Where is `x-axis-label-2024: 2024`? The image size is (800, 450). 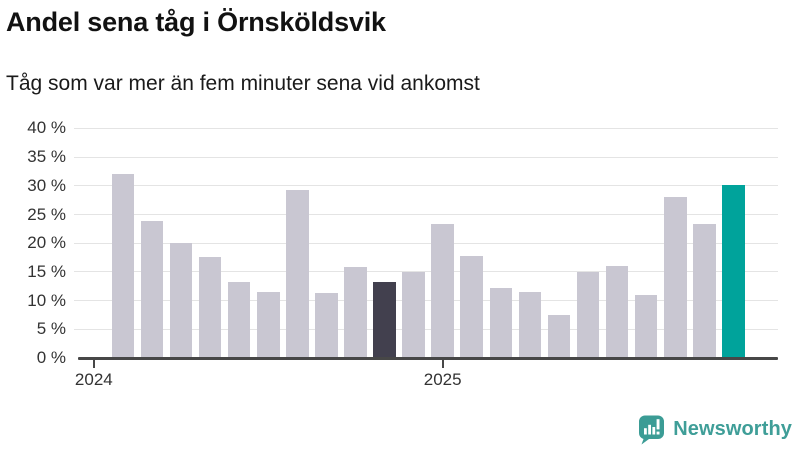
x-axis-label-2024: 2024 is located at coordinates (93, 379).